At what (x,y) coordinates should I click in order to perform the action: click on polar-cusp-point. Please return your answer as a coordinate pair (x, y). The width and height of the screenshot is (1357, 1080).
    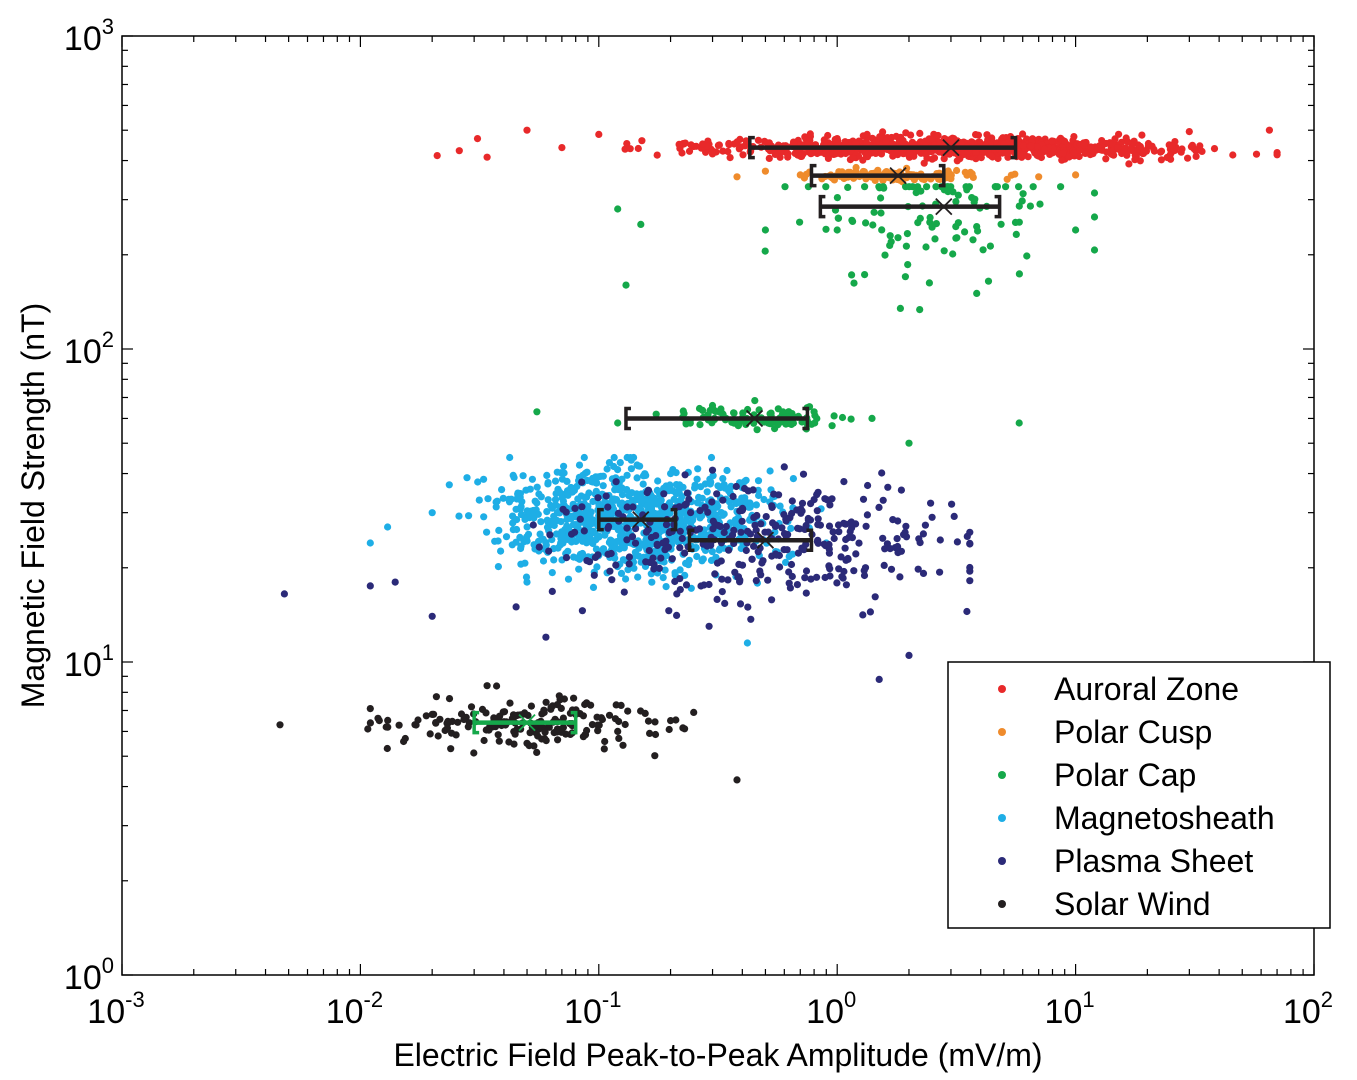
    Looking at the image, I should click on (948, 171).